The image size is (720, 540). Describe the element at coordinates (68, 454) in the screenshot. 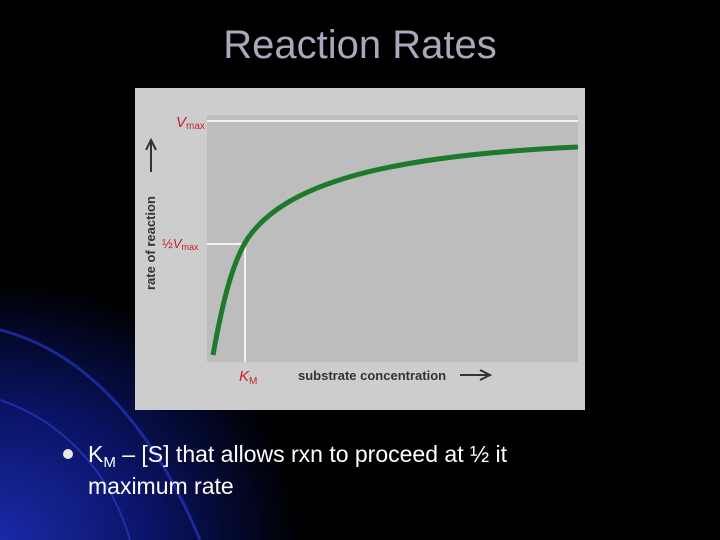

I see `bullet-marker` at that location.